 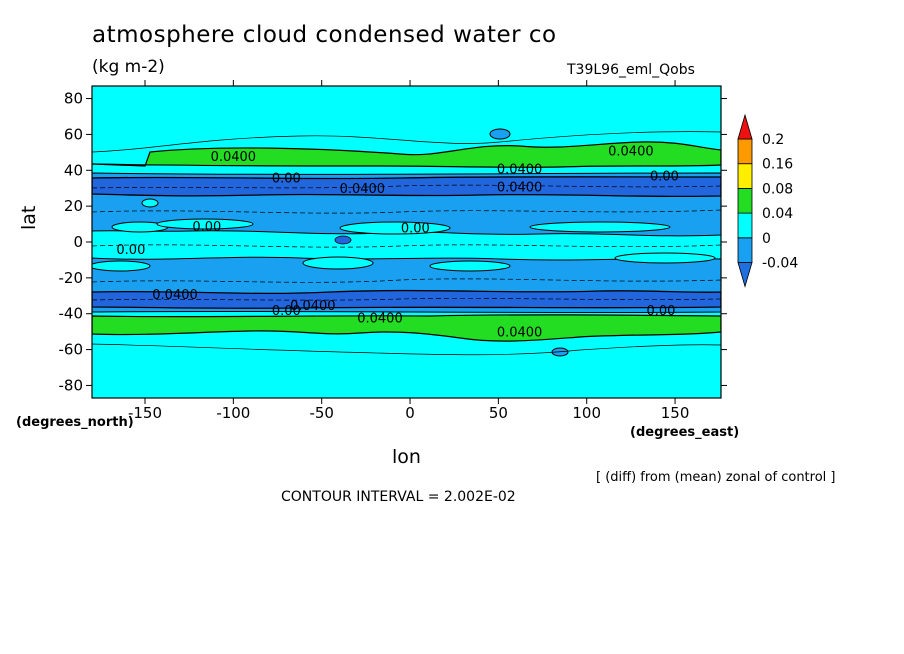 I want to click on colorbar-label: 0.04, so click(x=777, y=214).